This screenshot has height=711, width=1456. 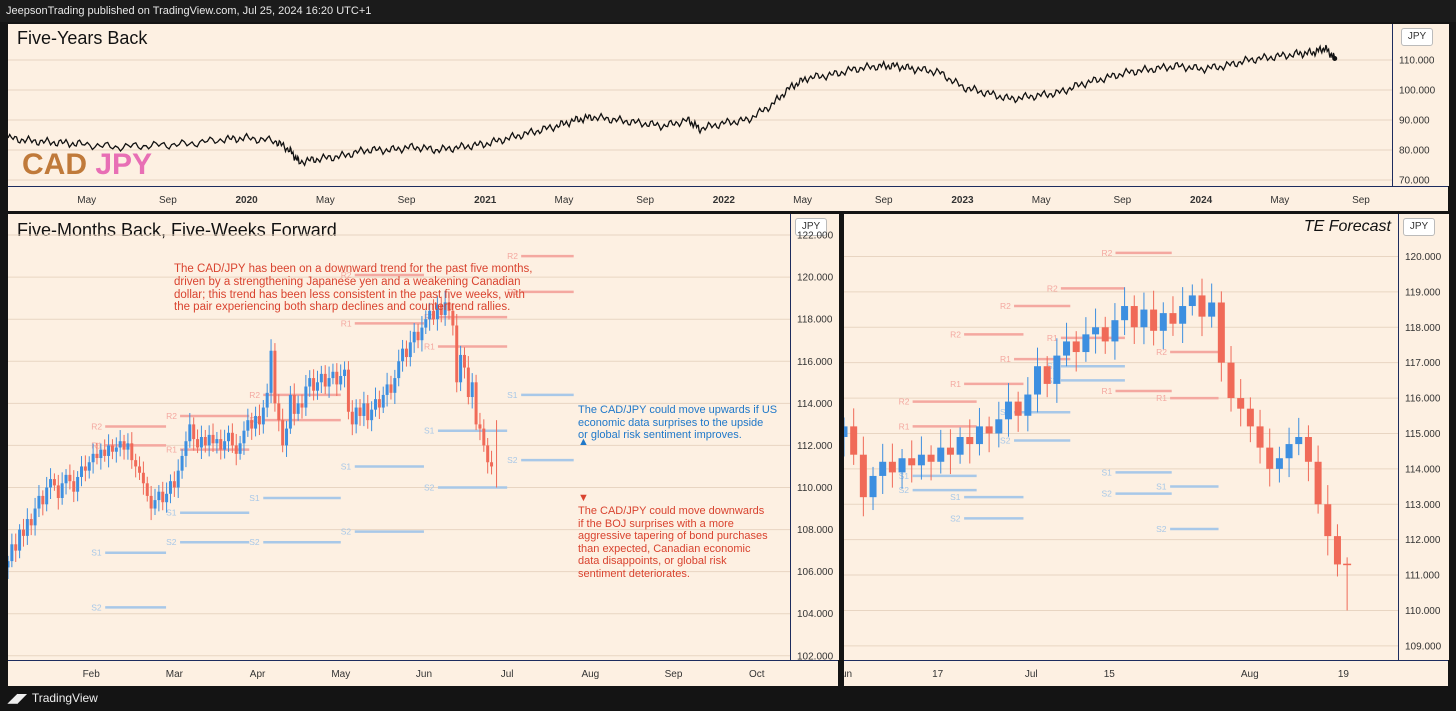 I want to click on annotation-line: or global risk sentiment improves., so click(x=660, y=435).